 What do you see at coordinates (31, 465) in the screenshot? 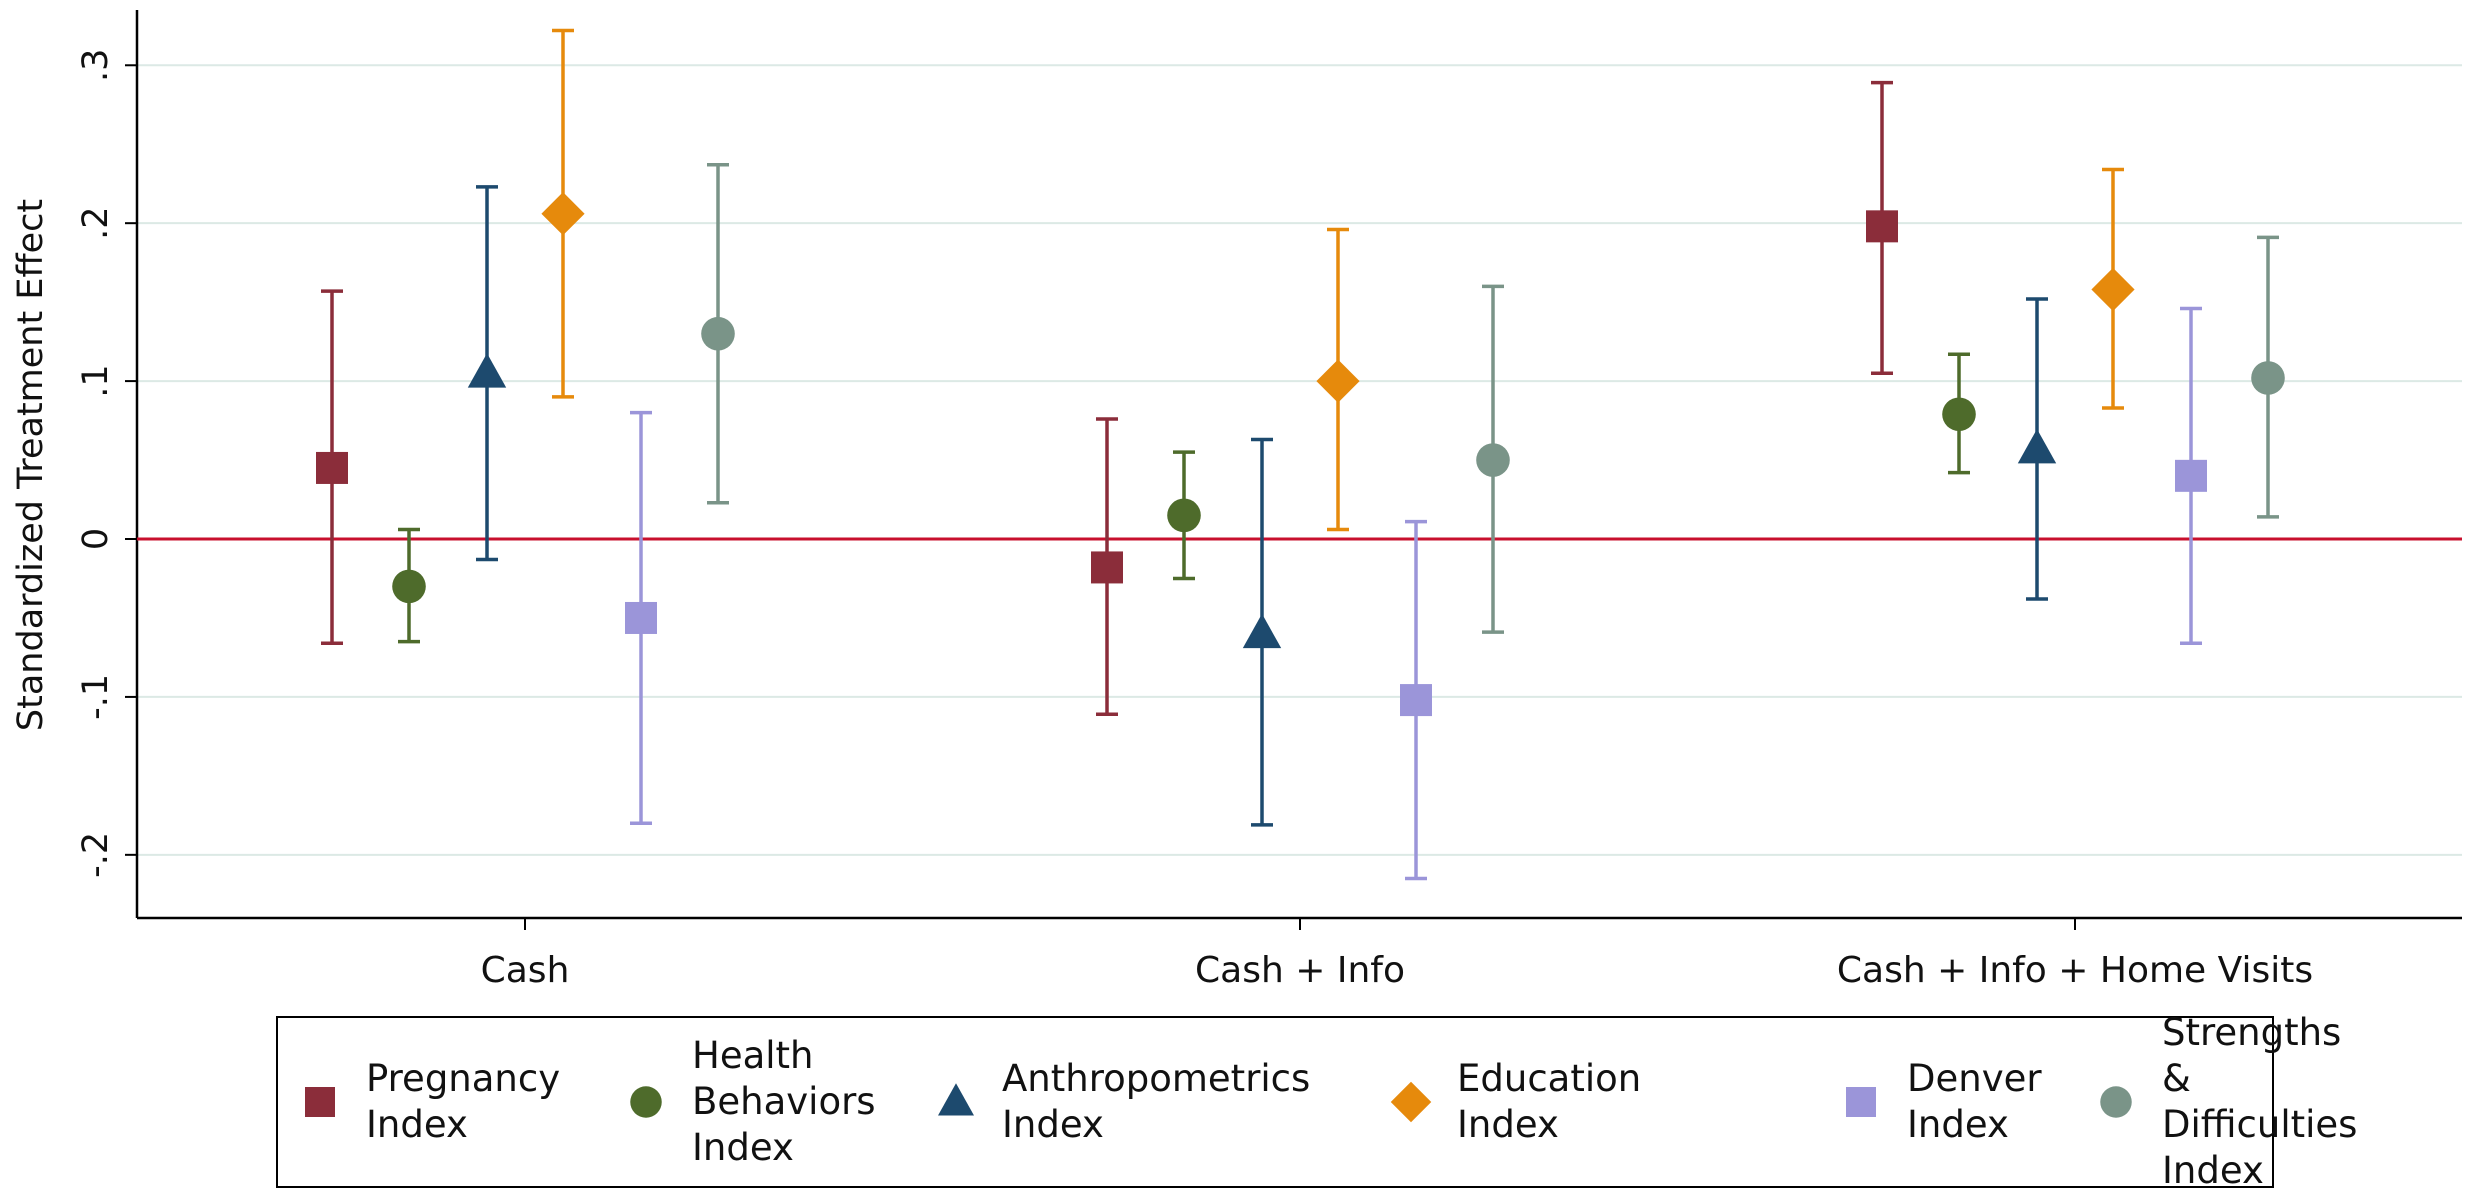
I see `y-axis-label: Standardized Treatment Effect` at bounding box center [31, 465].